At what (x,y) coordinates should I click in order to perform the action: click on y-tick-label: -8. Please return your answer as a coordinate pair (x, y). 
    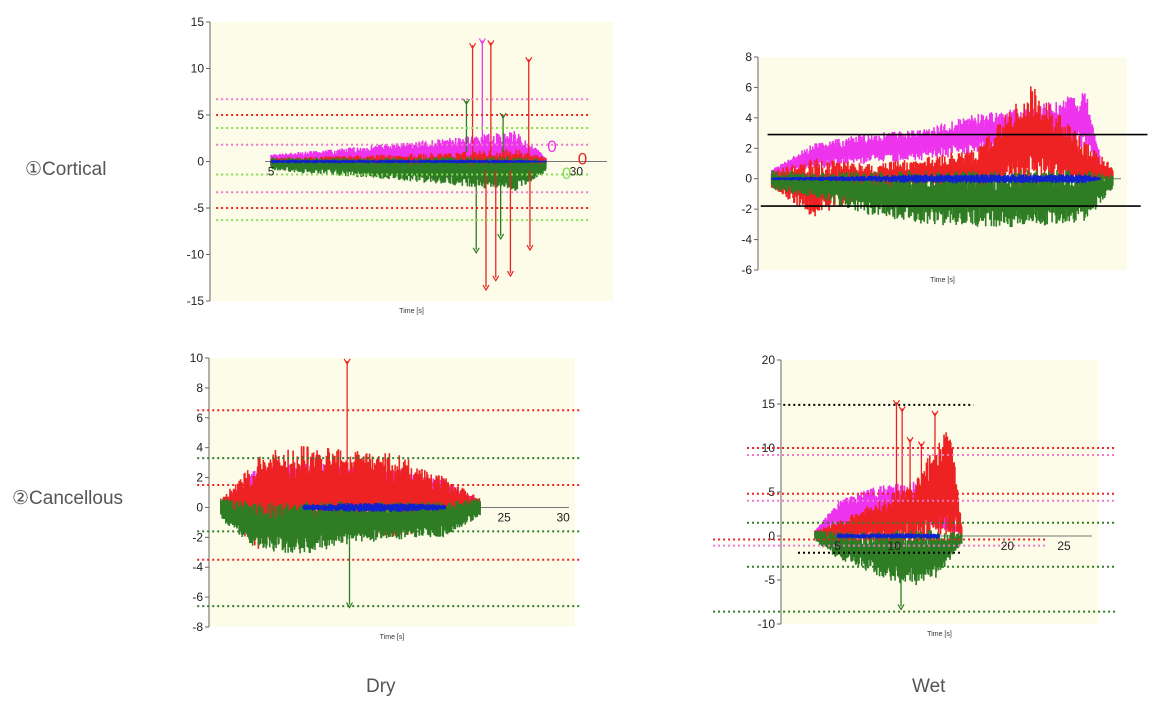
    Looking at the image, I should click on (197, 627).